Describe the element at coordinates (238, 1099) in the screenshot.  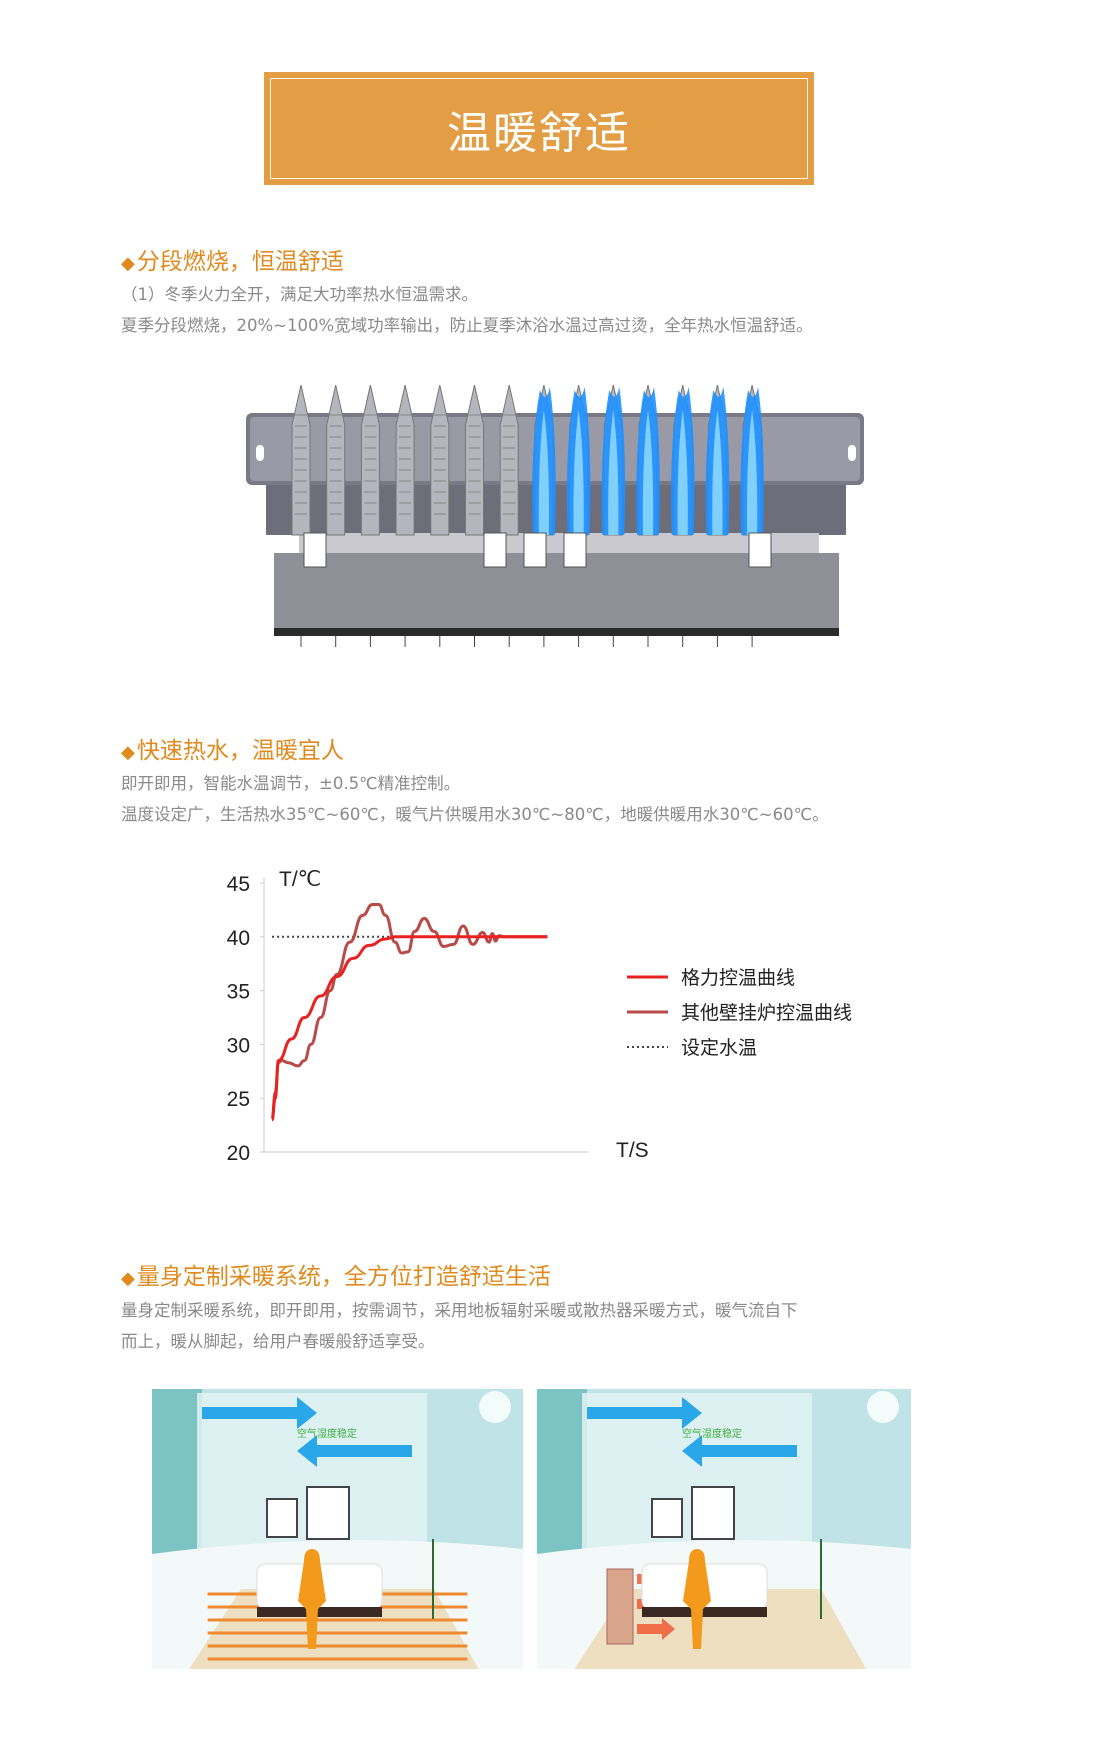
I see `y-tick-label: 25` at that location.